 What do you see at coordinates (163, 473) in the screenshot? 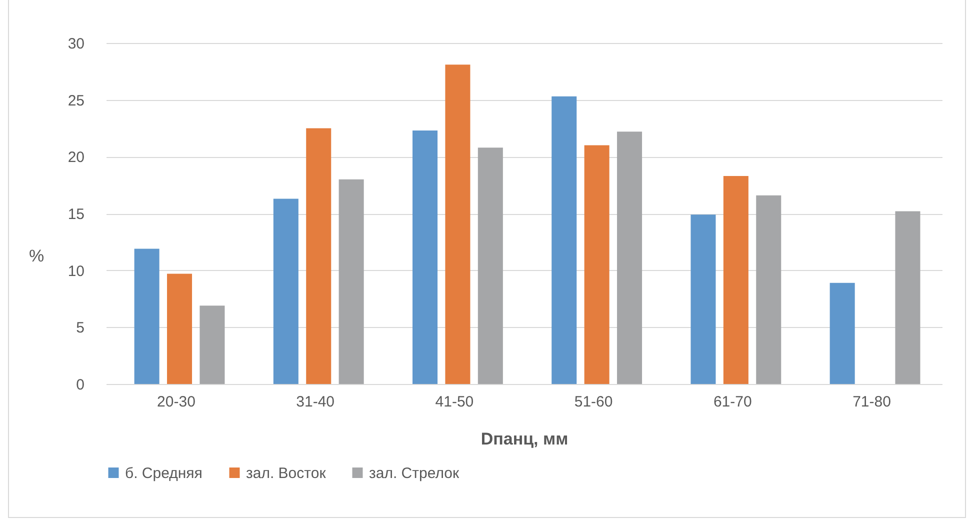
I see `legend-label: б. Средняя` at bounding box center [163, 473].